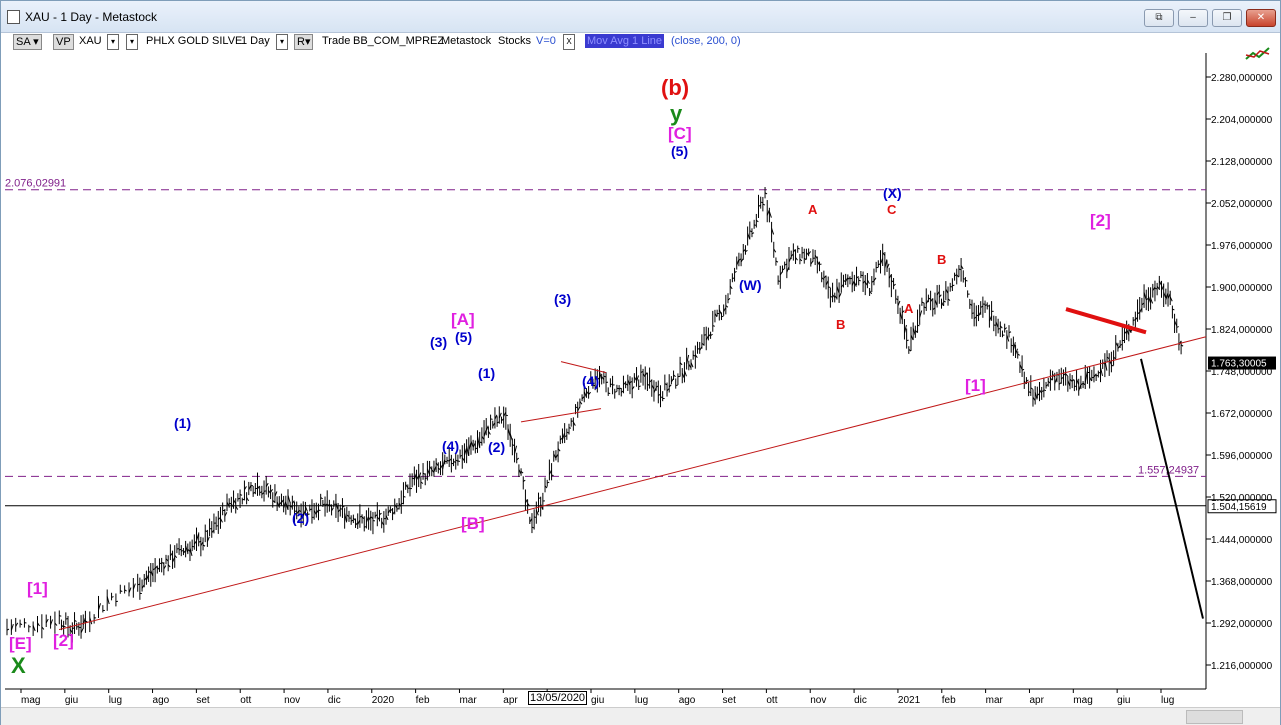  I want to click on trade-label: Trade, so click(336, 41).